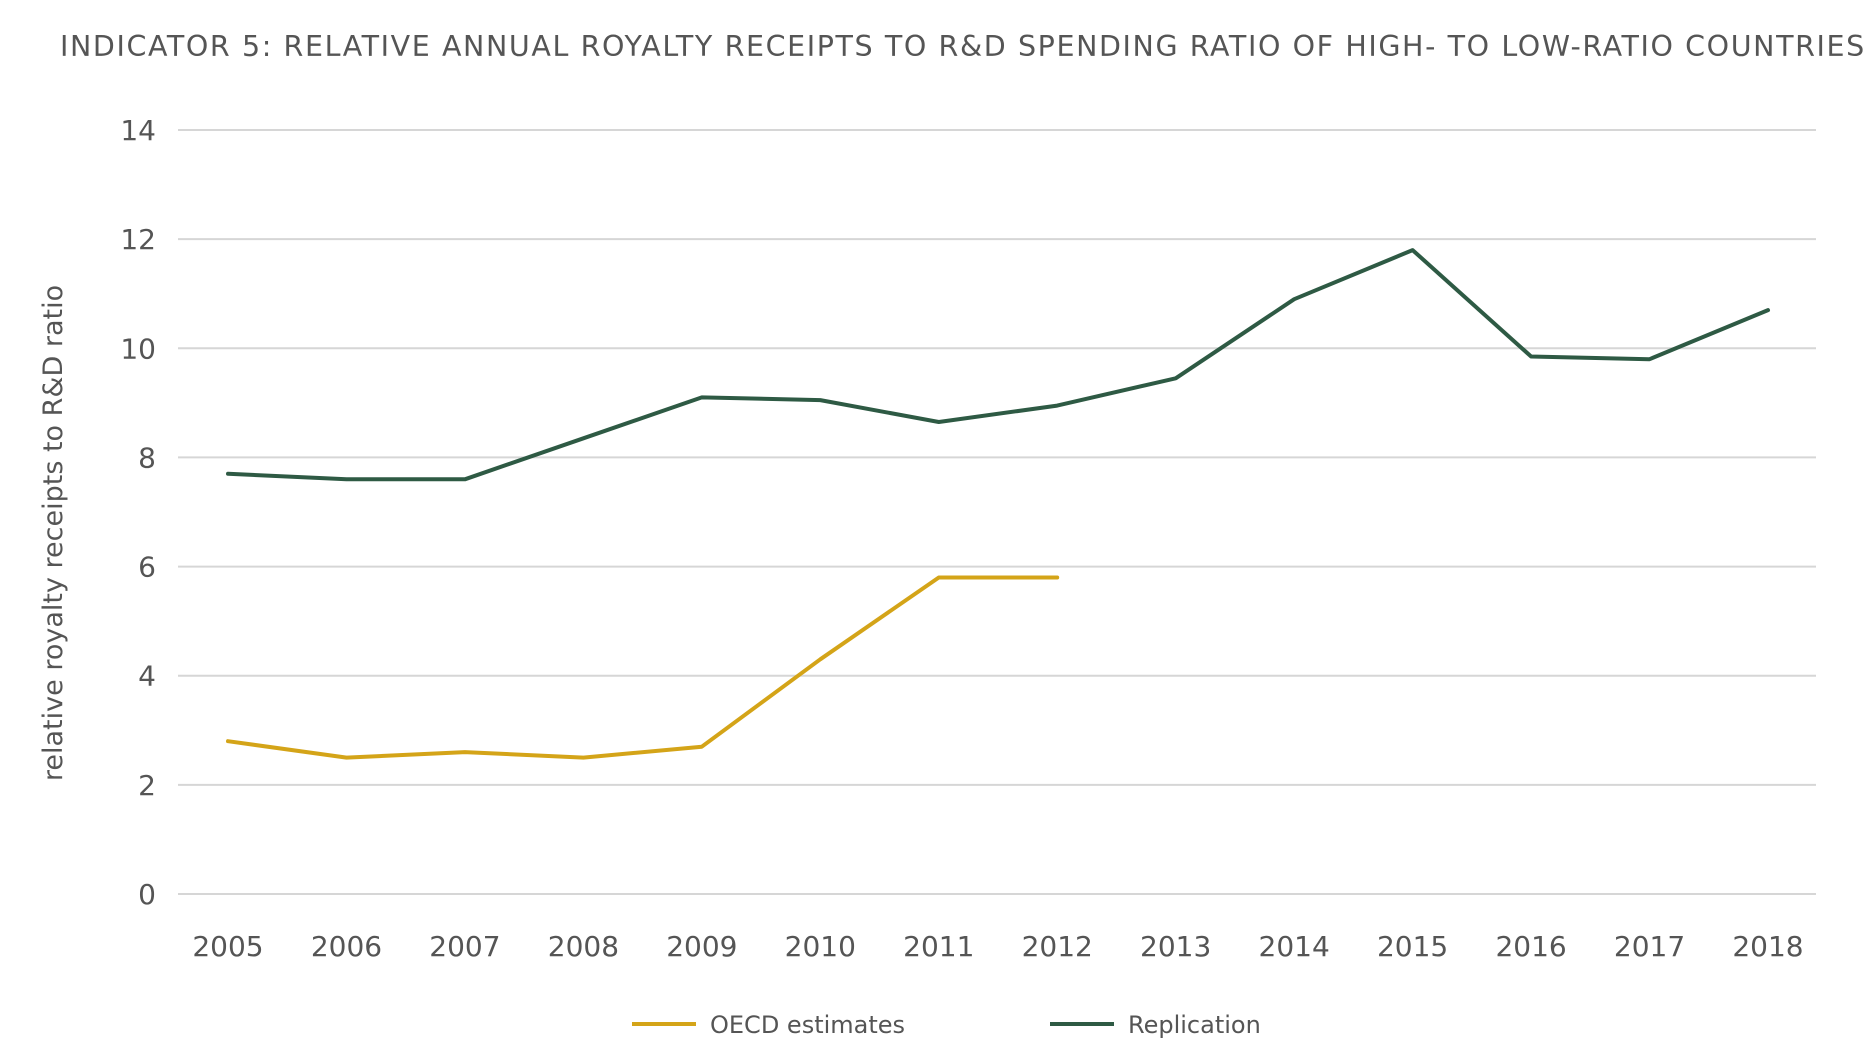 The width and height of the screenshot is (1866, 1054). Describe the element at coordinates (138, 130) in the screenshot. I see `y-tick-label-14: 14` at that location.